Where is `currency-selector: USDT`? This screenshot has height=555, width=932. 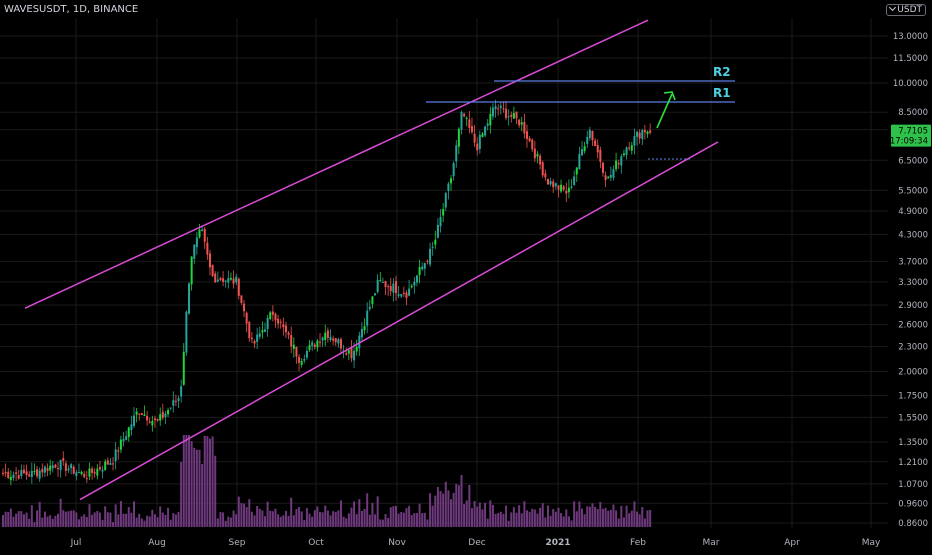 currency-selector: USDT is located at coordinates (906, 9).